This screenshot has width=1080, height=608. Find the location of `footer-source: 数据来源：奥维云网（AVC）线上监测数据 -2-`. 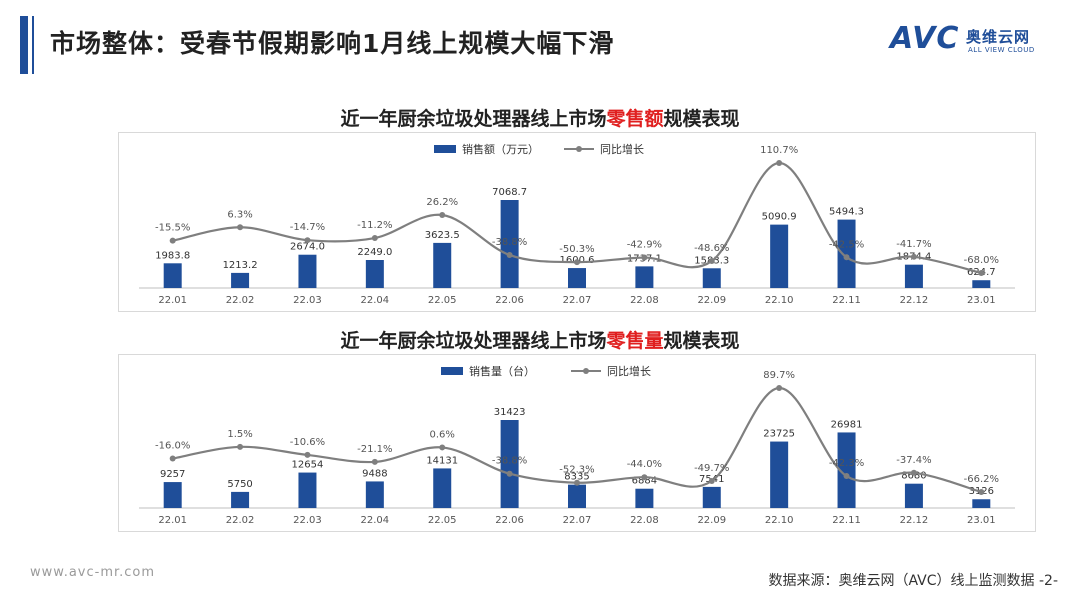

footer-source: 数据来源：奥维云网（AVC）线上监测数据 -2- is located at coordinates (913, 581).